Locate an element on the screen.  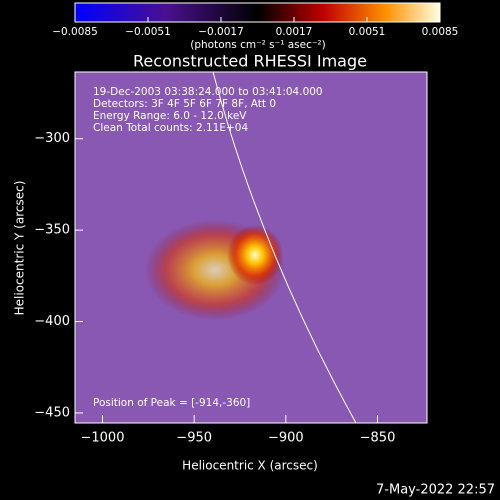
colorbar-label: (photons cm⁻² s⁻¹ asec⁻²) is located at coordinates (257, 45).